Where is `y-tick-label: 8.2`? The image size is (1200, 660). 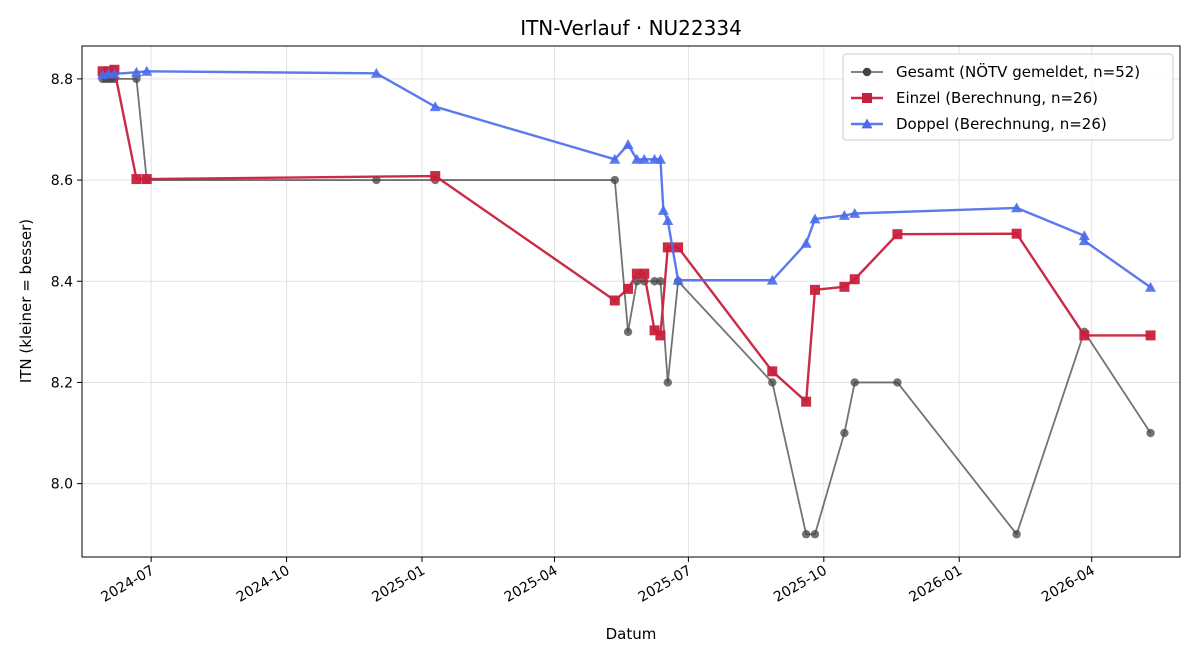
y-tick-label: 8.2 is located at coordinates (62, 383).